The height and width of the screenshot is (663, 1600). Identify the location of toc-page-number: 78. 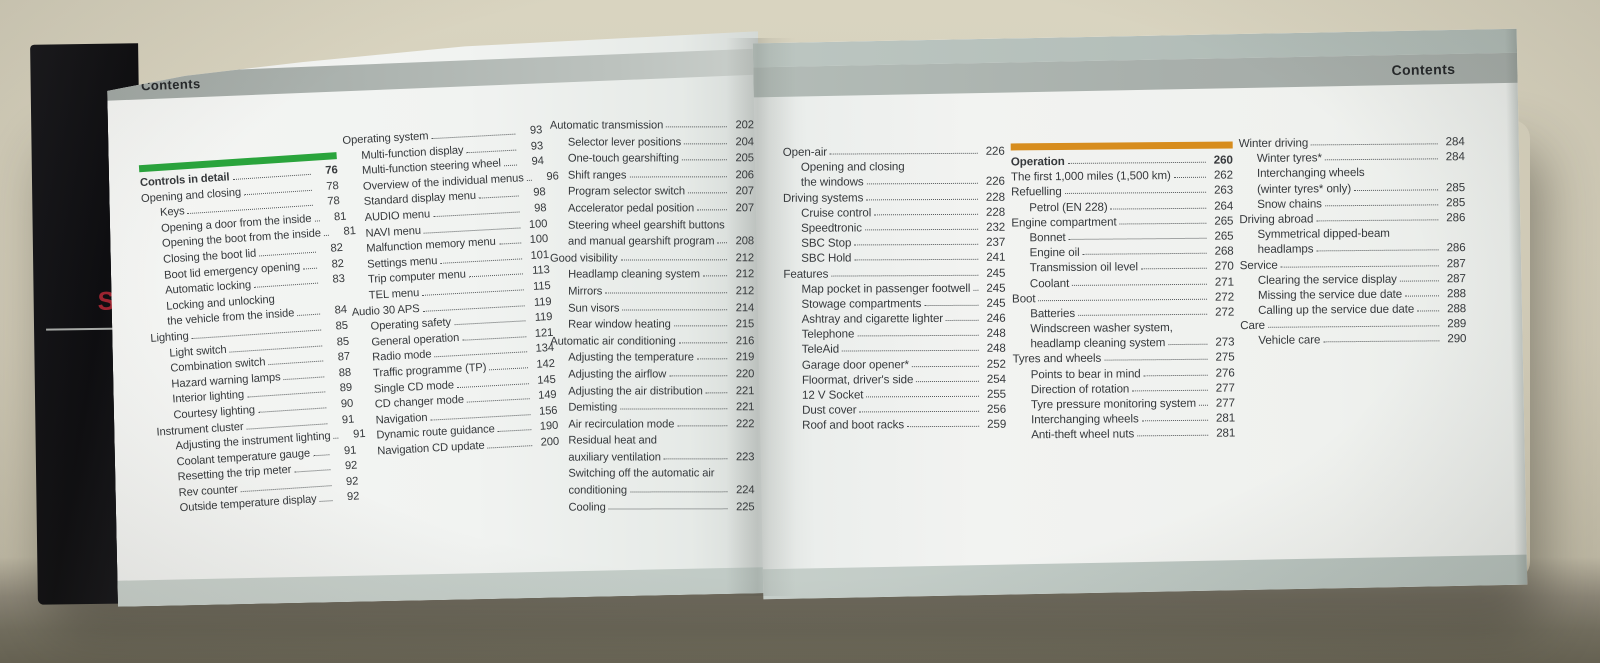
(333, 186).